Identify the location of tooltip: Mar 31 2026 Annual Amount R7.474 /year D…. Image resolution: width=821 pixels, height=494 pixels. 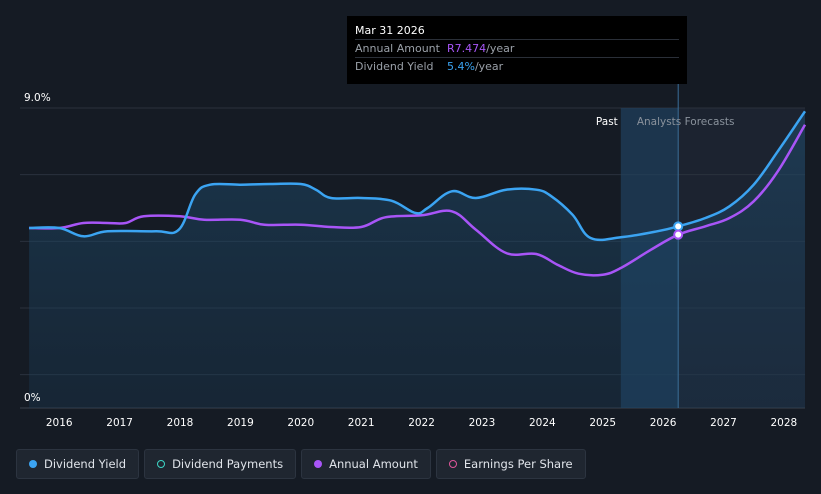
(517, 50).